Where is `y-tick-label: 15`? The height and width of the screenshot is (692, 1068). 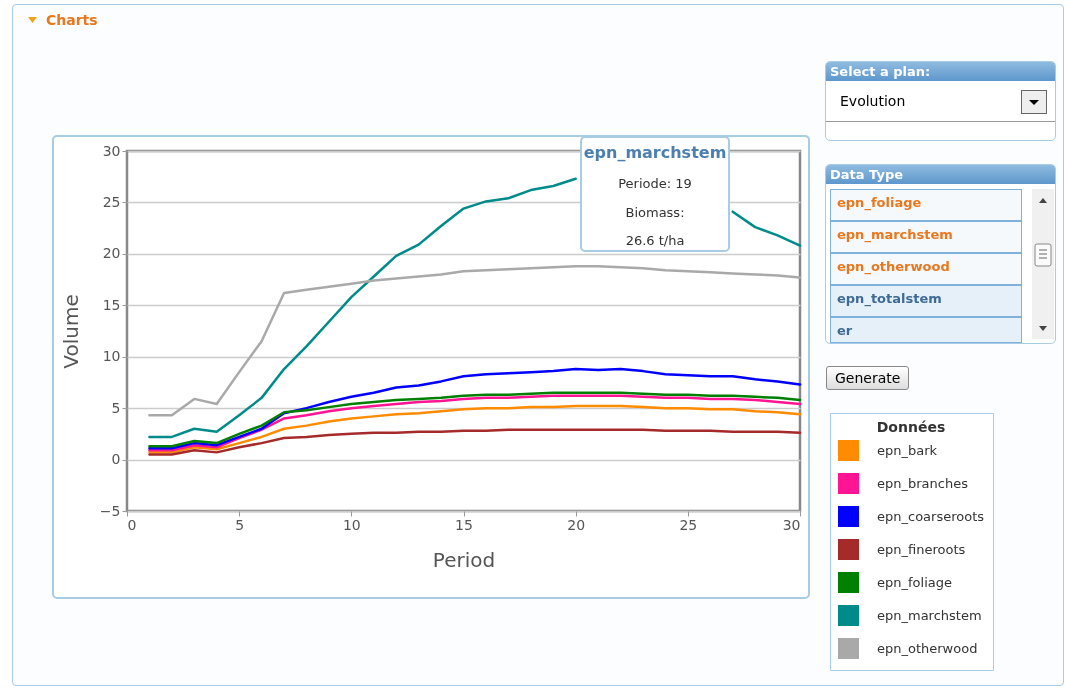 y-tick-label: 15 is located at coordinates (111, 304).